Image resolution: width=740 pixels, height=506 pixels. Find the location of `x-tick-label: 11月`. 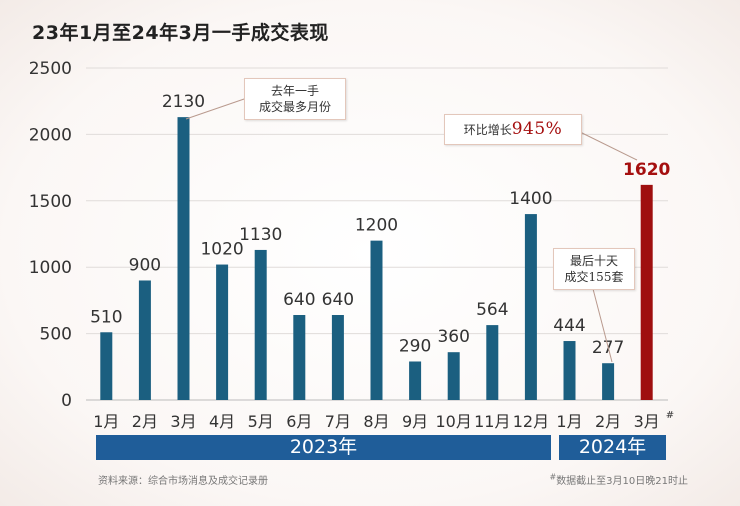

x-tick-label: 11月 is located at coordinates (492, 421).